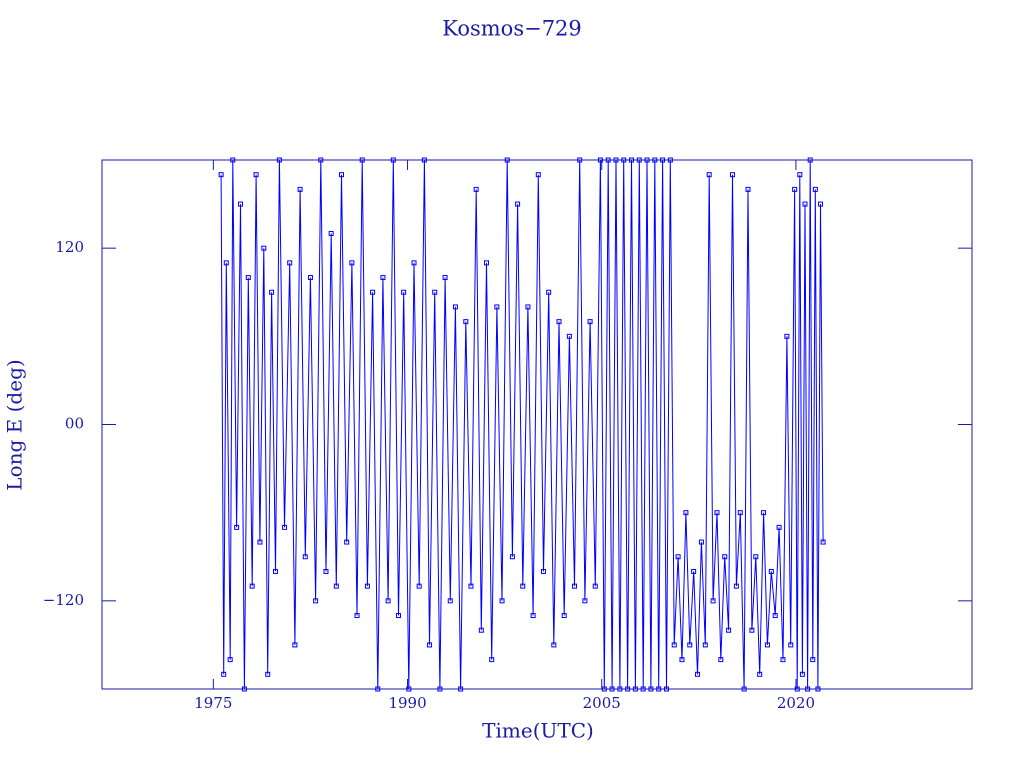 The height and width of the screenshot is (768, 1024). What do you see at coordinates (15, 424) in the screenshot?
I see `y-axis-label: Long E (deg)` at bounding box center [15, 424].